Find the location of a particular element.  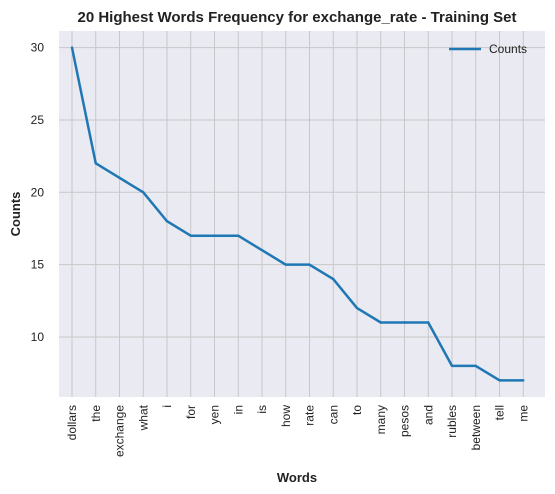

x-tick-label: the is located at coordinates (96, 413).